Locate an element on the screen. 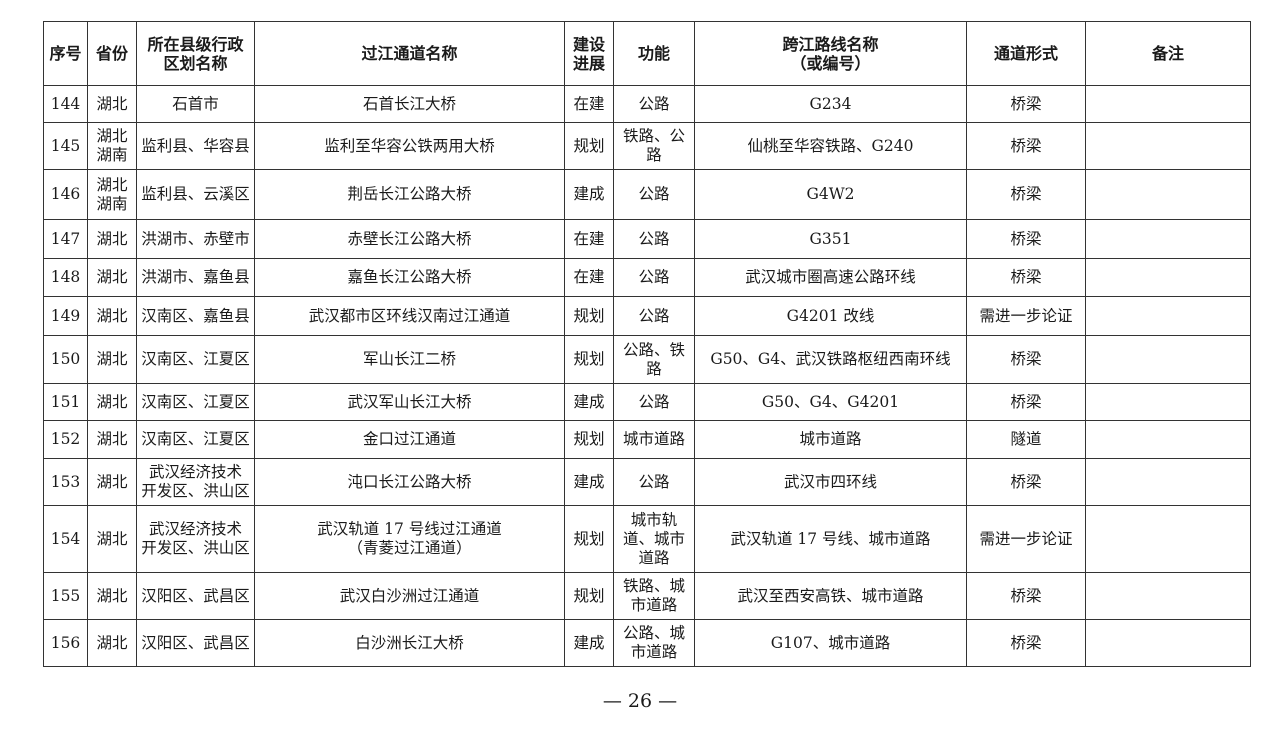 Image resolution: width=1280 pixels, height=739 pixels. cell-function: 公路、城 市道路 is located at coordinates (654, 643).